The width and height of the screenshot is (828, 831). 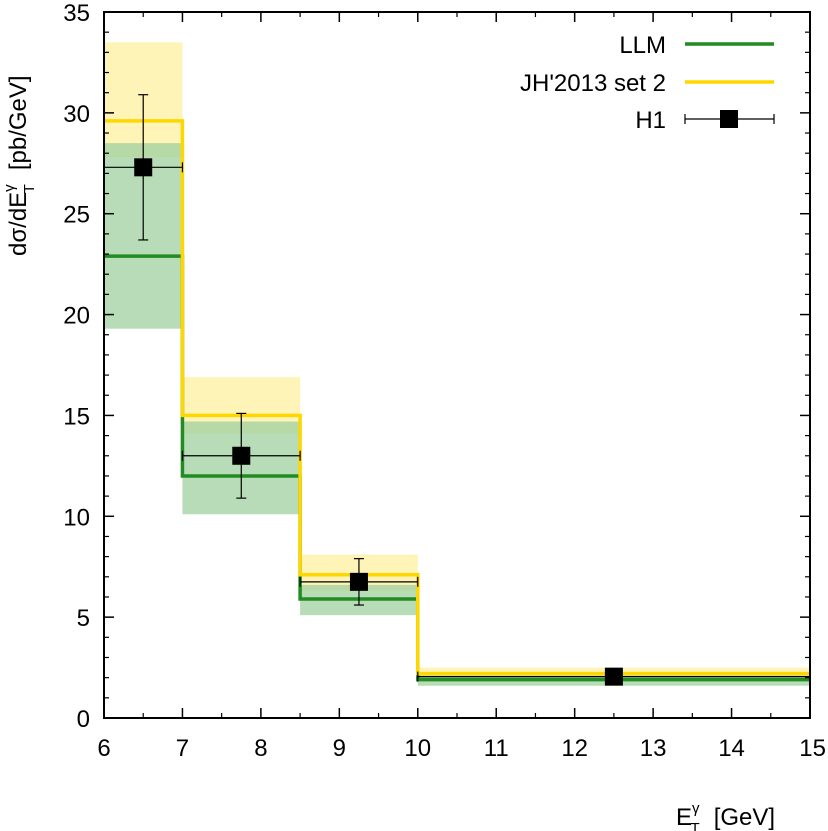 What do you see at coordinates (260, 748) in the screenshot?
I see `x-tick-label-2: 8` at bounding box center [260, 748].